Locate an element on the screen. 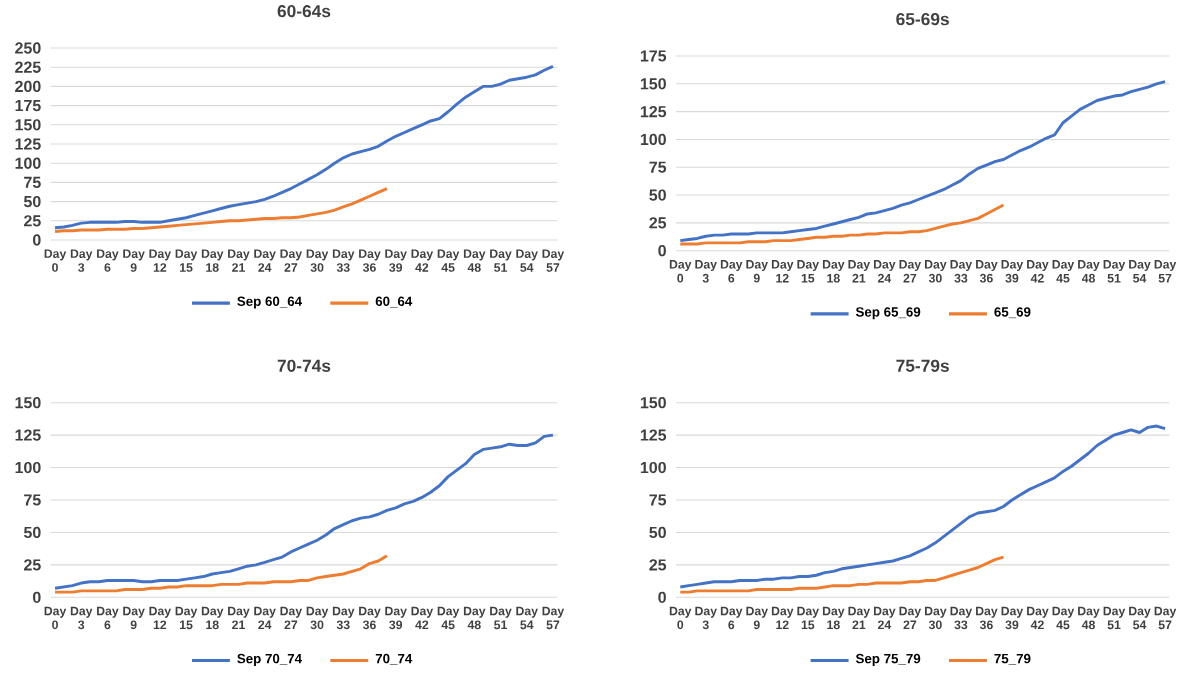 This screenshot has width=1200, height=688. y-tick-label: 200 is located at coordinates (28, 86).